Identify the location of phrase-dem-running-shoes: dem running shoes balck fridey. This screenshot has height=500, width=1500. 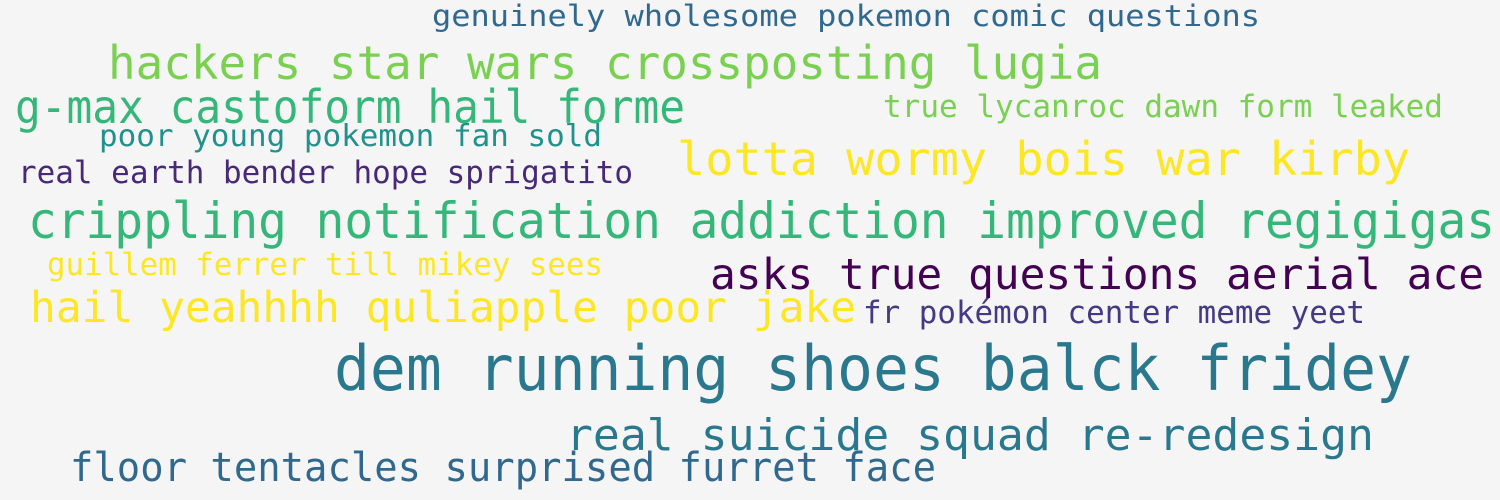
(873, 368).